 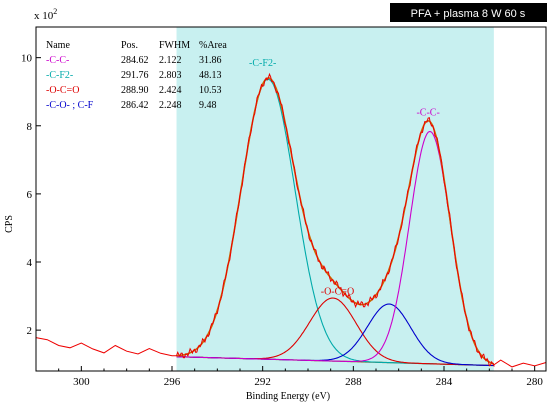 I want to click on legend-area: 31.86, so click(x=210, y=60).